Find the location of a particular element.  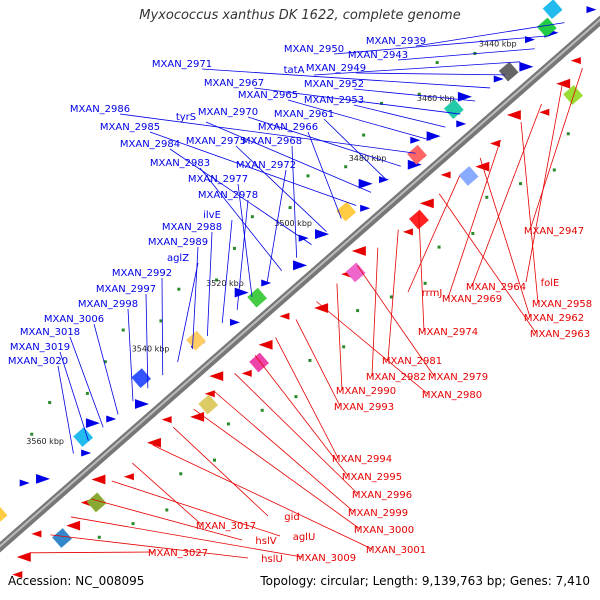

reverse-gene-label: MXAN_3001 is located at coordinates (396, 550).